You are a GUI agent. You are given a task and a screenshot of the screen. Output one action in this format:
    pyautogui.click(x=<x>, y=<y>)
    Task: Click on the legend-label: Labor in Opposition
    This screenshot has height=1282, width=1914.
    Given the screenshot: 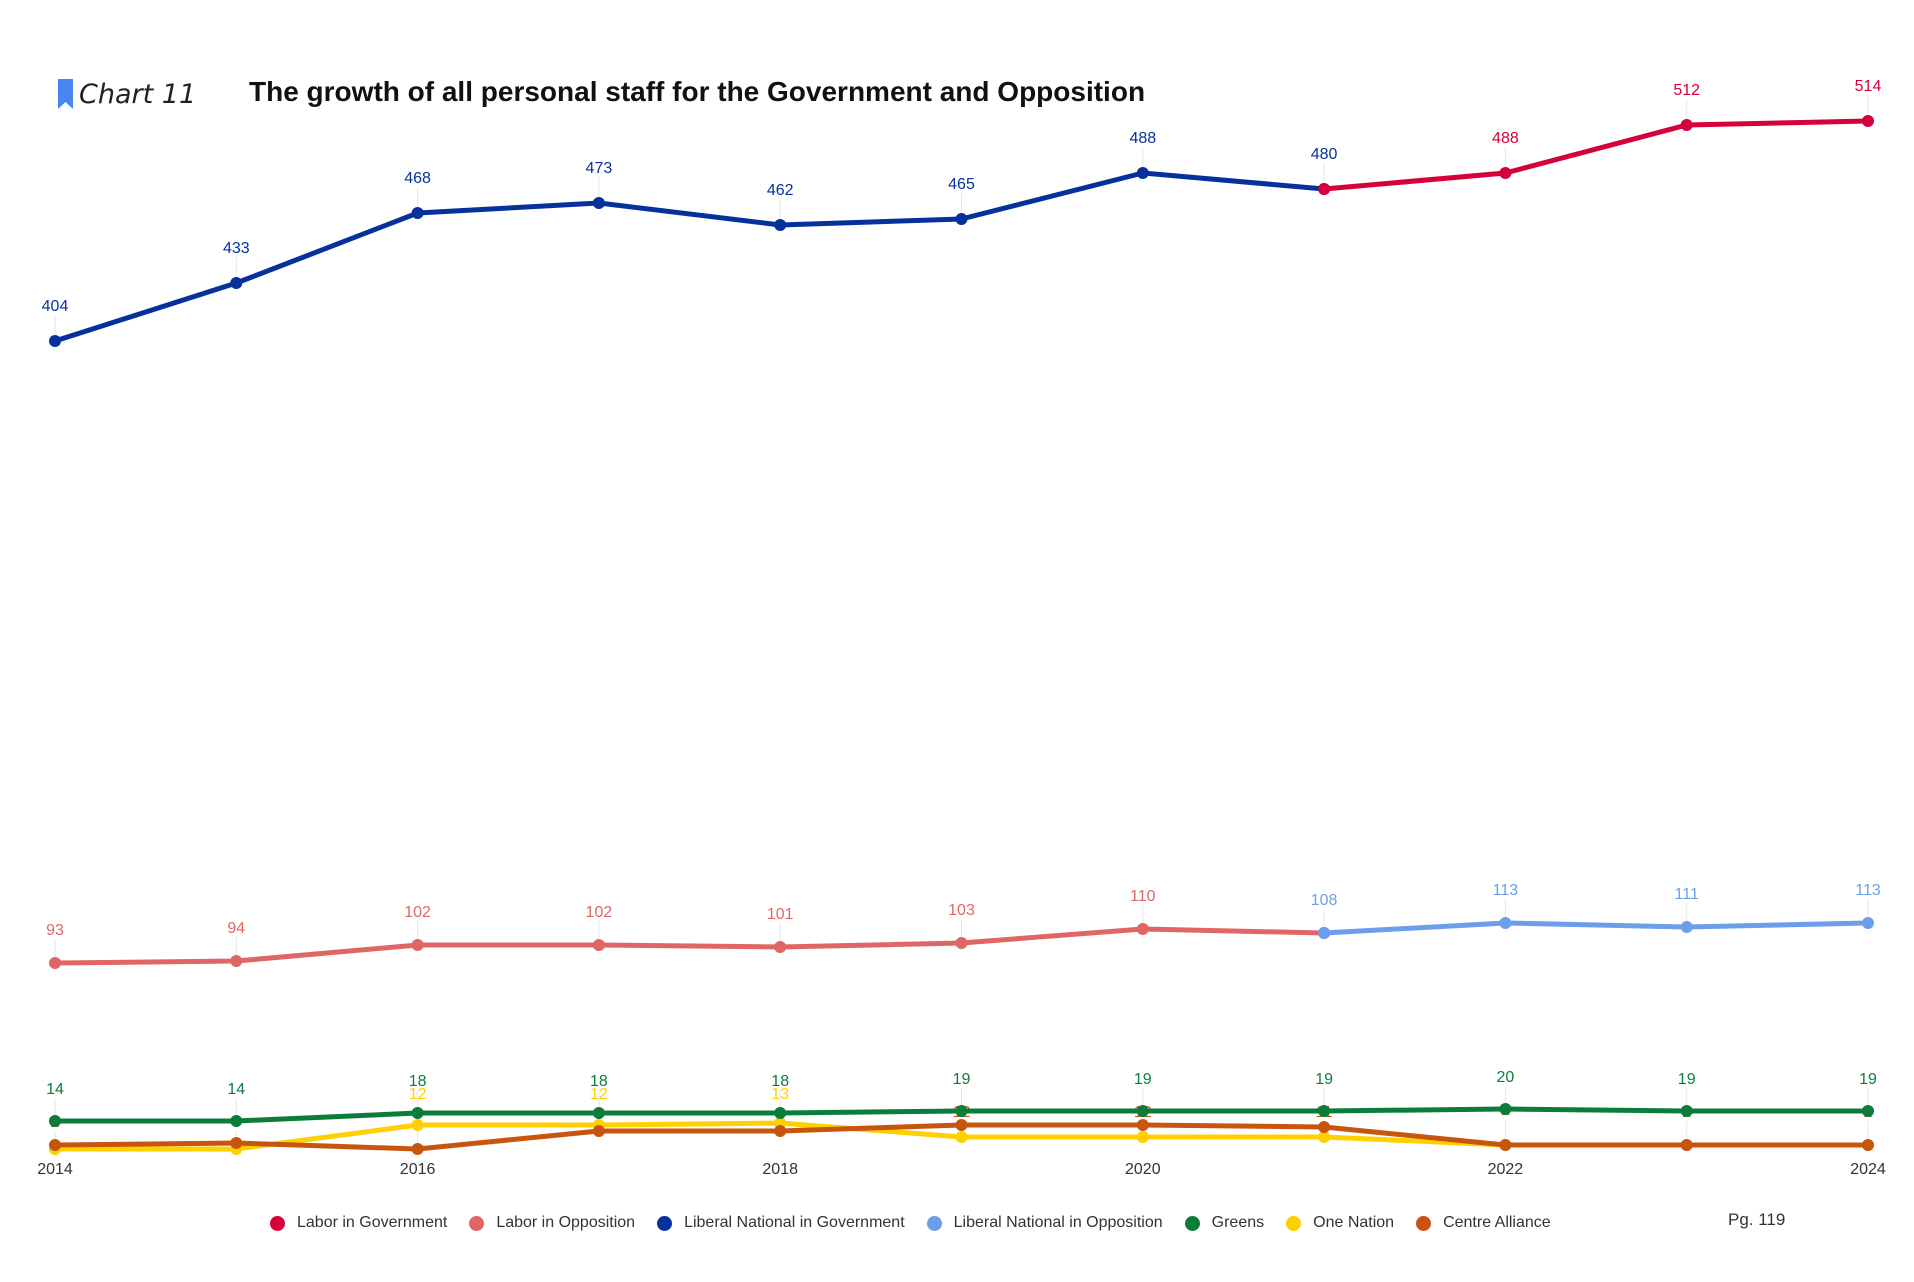 What is the action you would take?
    pyautogui.click(x=566, y=1222)
    